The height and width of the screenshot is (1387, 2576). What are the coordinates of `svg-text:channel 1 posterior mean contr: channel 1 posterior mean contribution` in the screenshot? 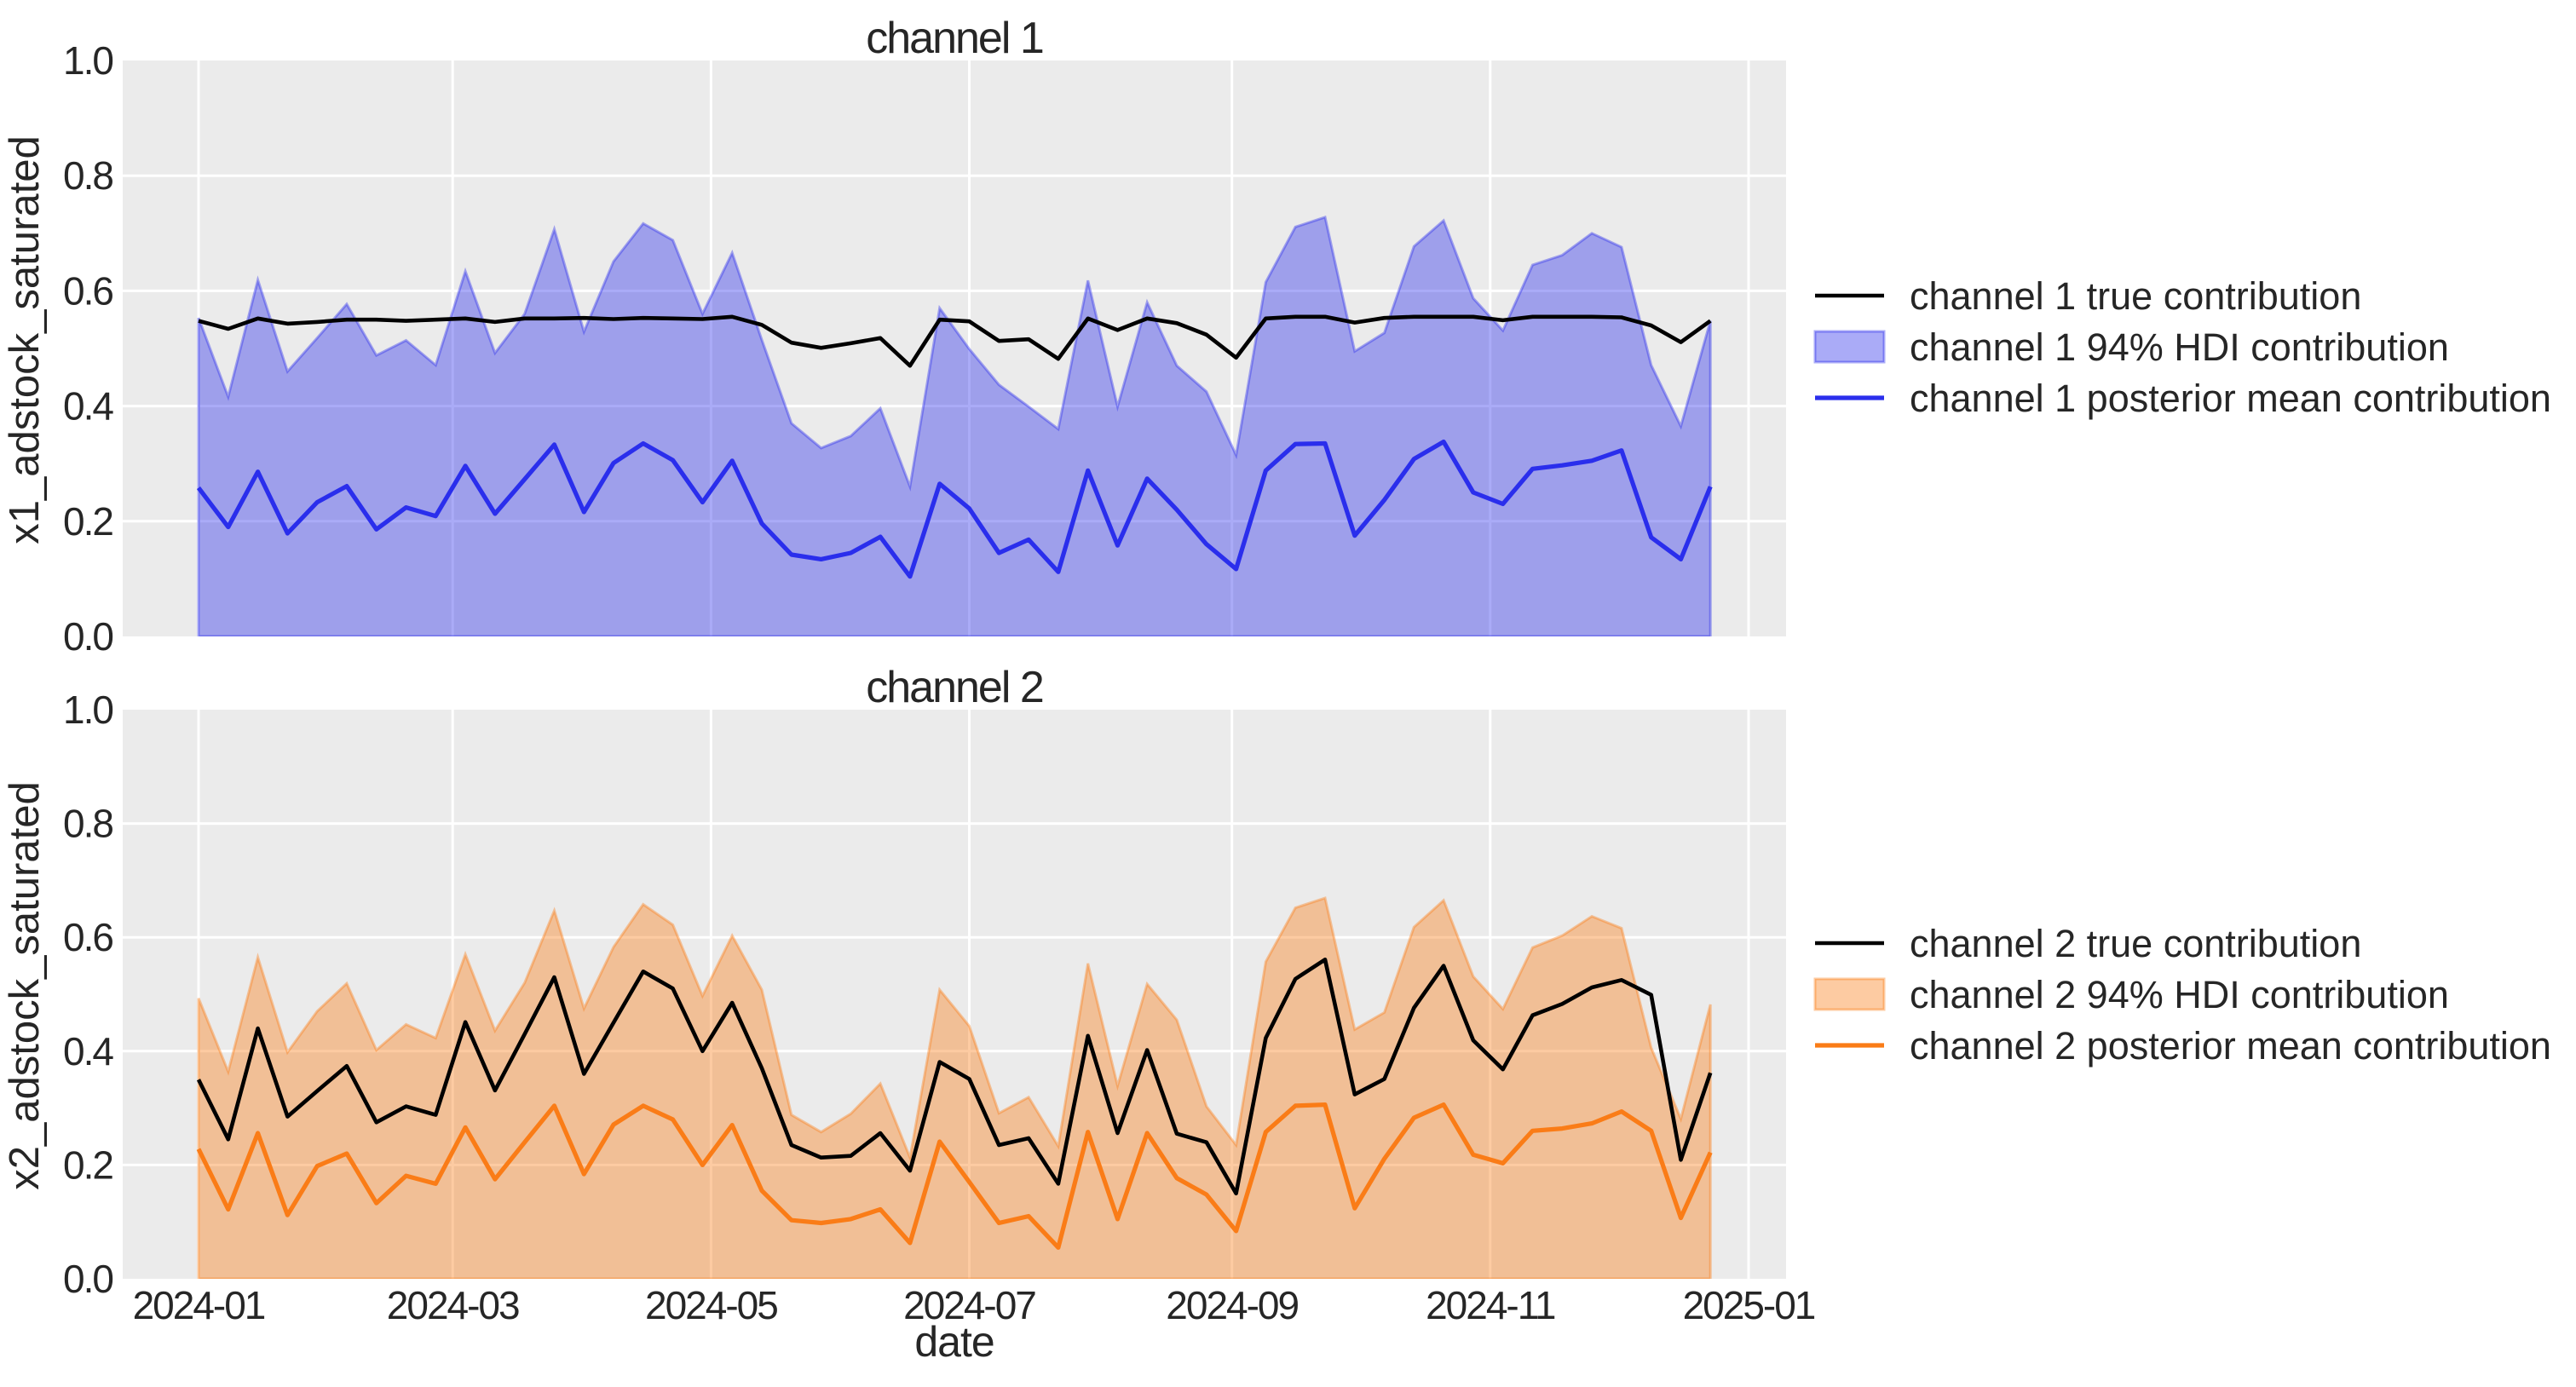 It's located at (2230, 398).